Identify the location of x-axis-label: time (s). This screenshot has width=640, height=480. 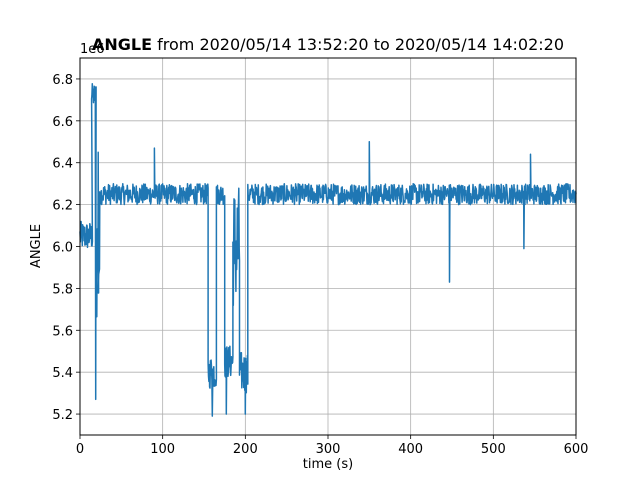
(328, 464).